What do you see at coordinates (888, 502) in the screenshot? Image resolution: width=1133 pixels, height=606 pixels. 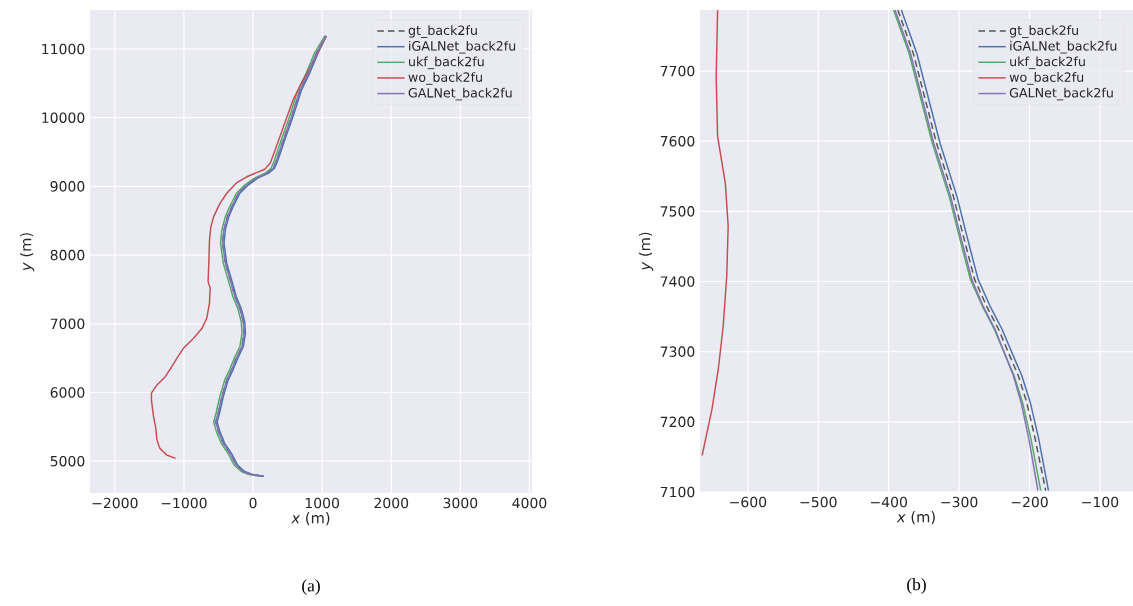 I see `x-tick-label: −400` at bounding box center [888, 502].